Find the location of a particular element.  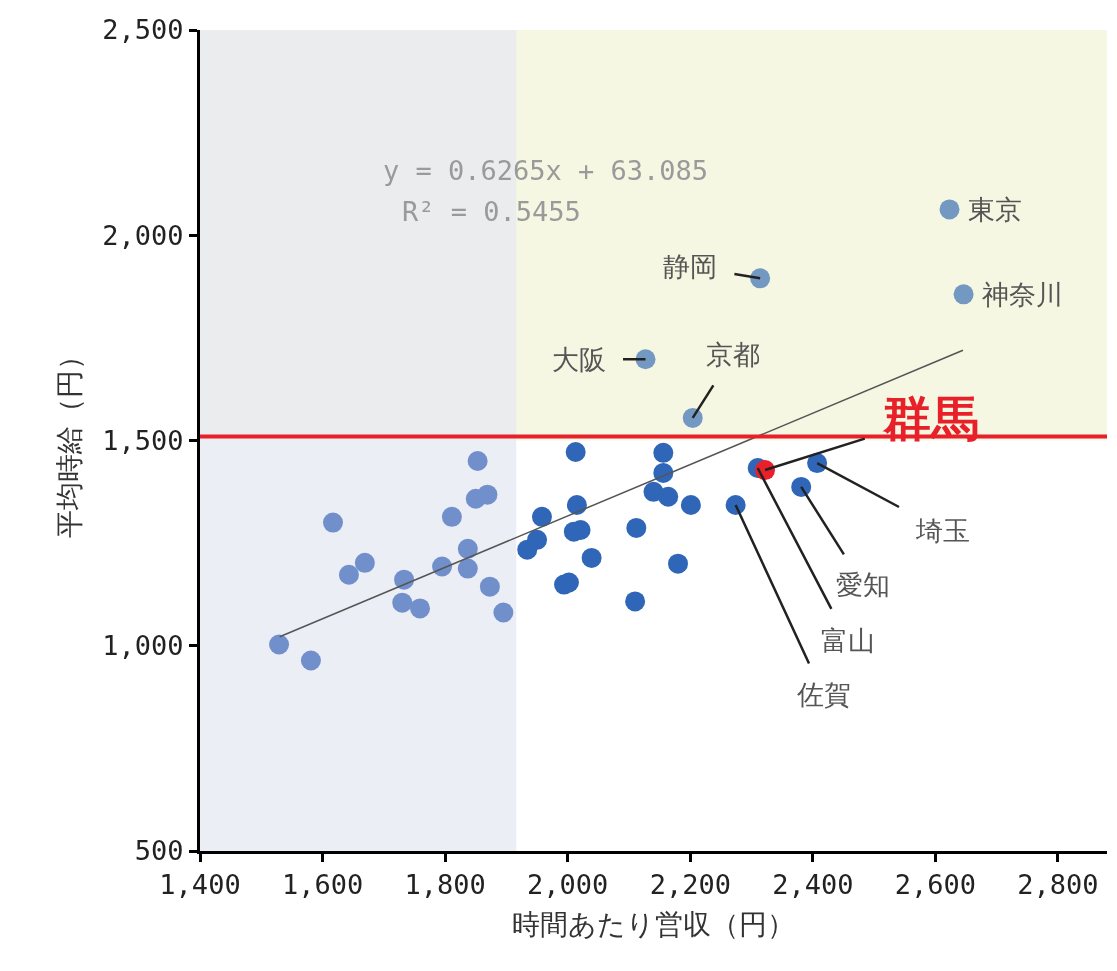

y-tick-label: 500 is located at coordinates (159, 851).